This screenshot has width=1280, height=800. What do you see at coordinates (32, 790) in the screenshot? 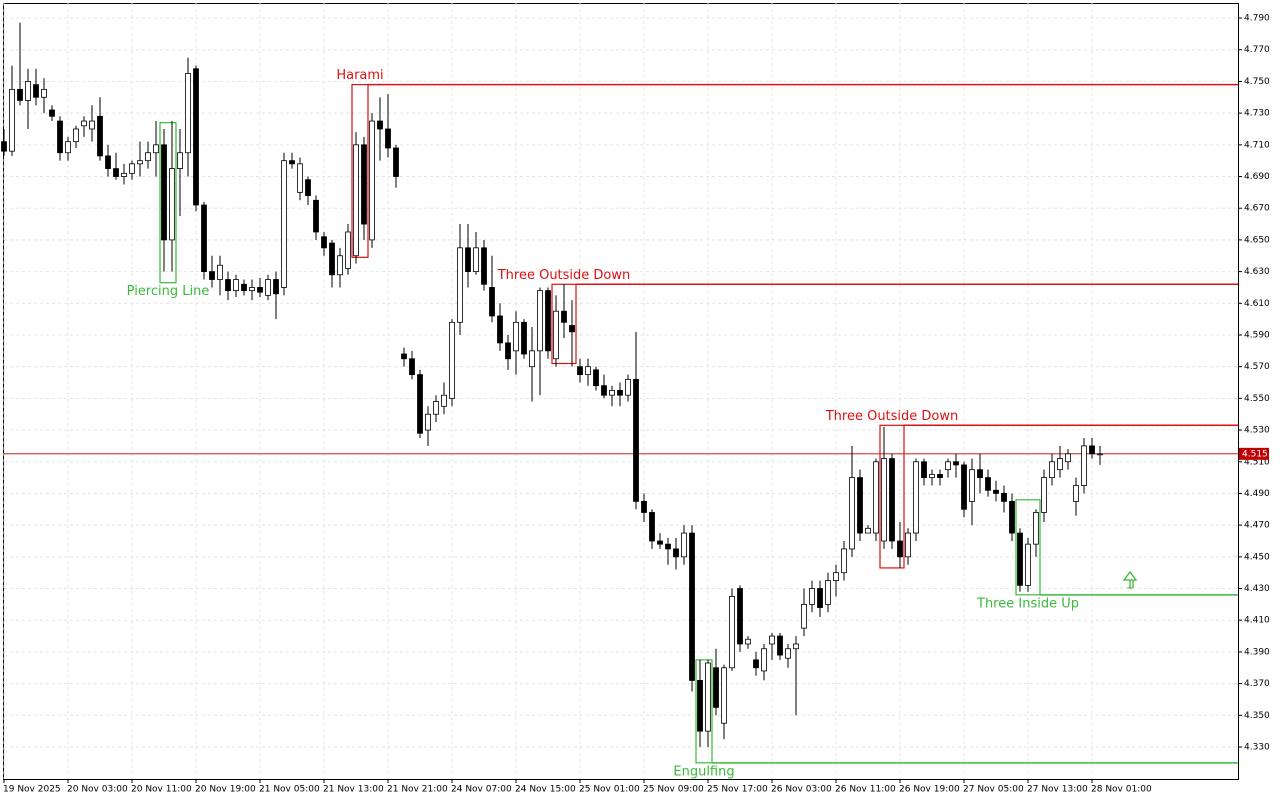
I see `x-tick-label: 19 Nov 2025` at bounding box center [32, 790].